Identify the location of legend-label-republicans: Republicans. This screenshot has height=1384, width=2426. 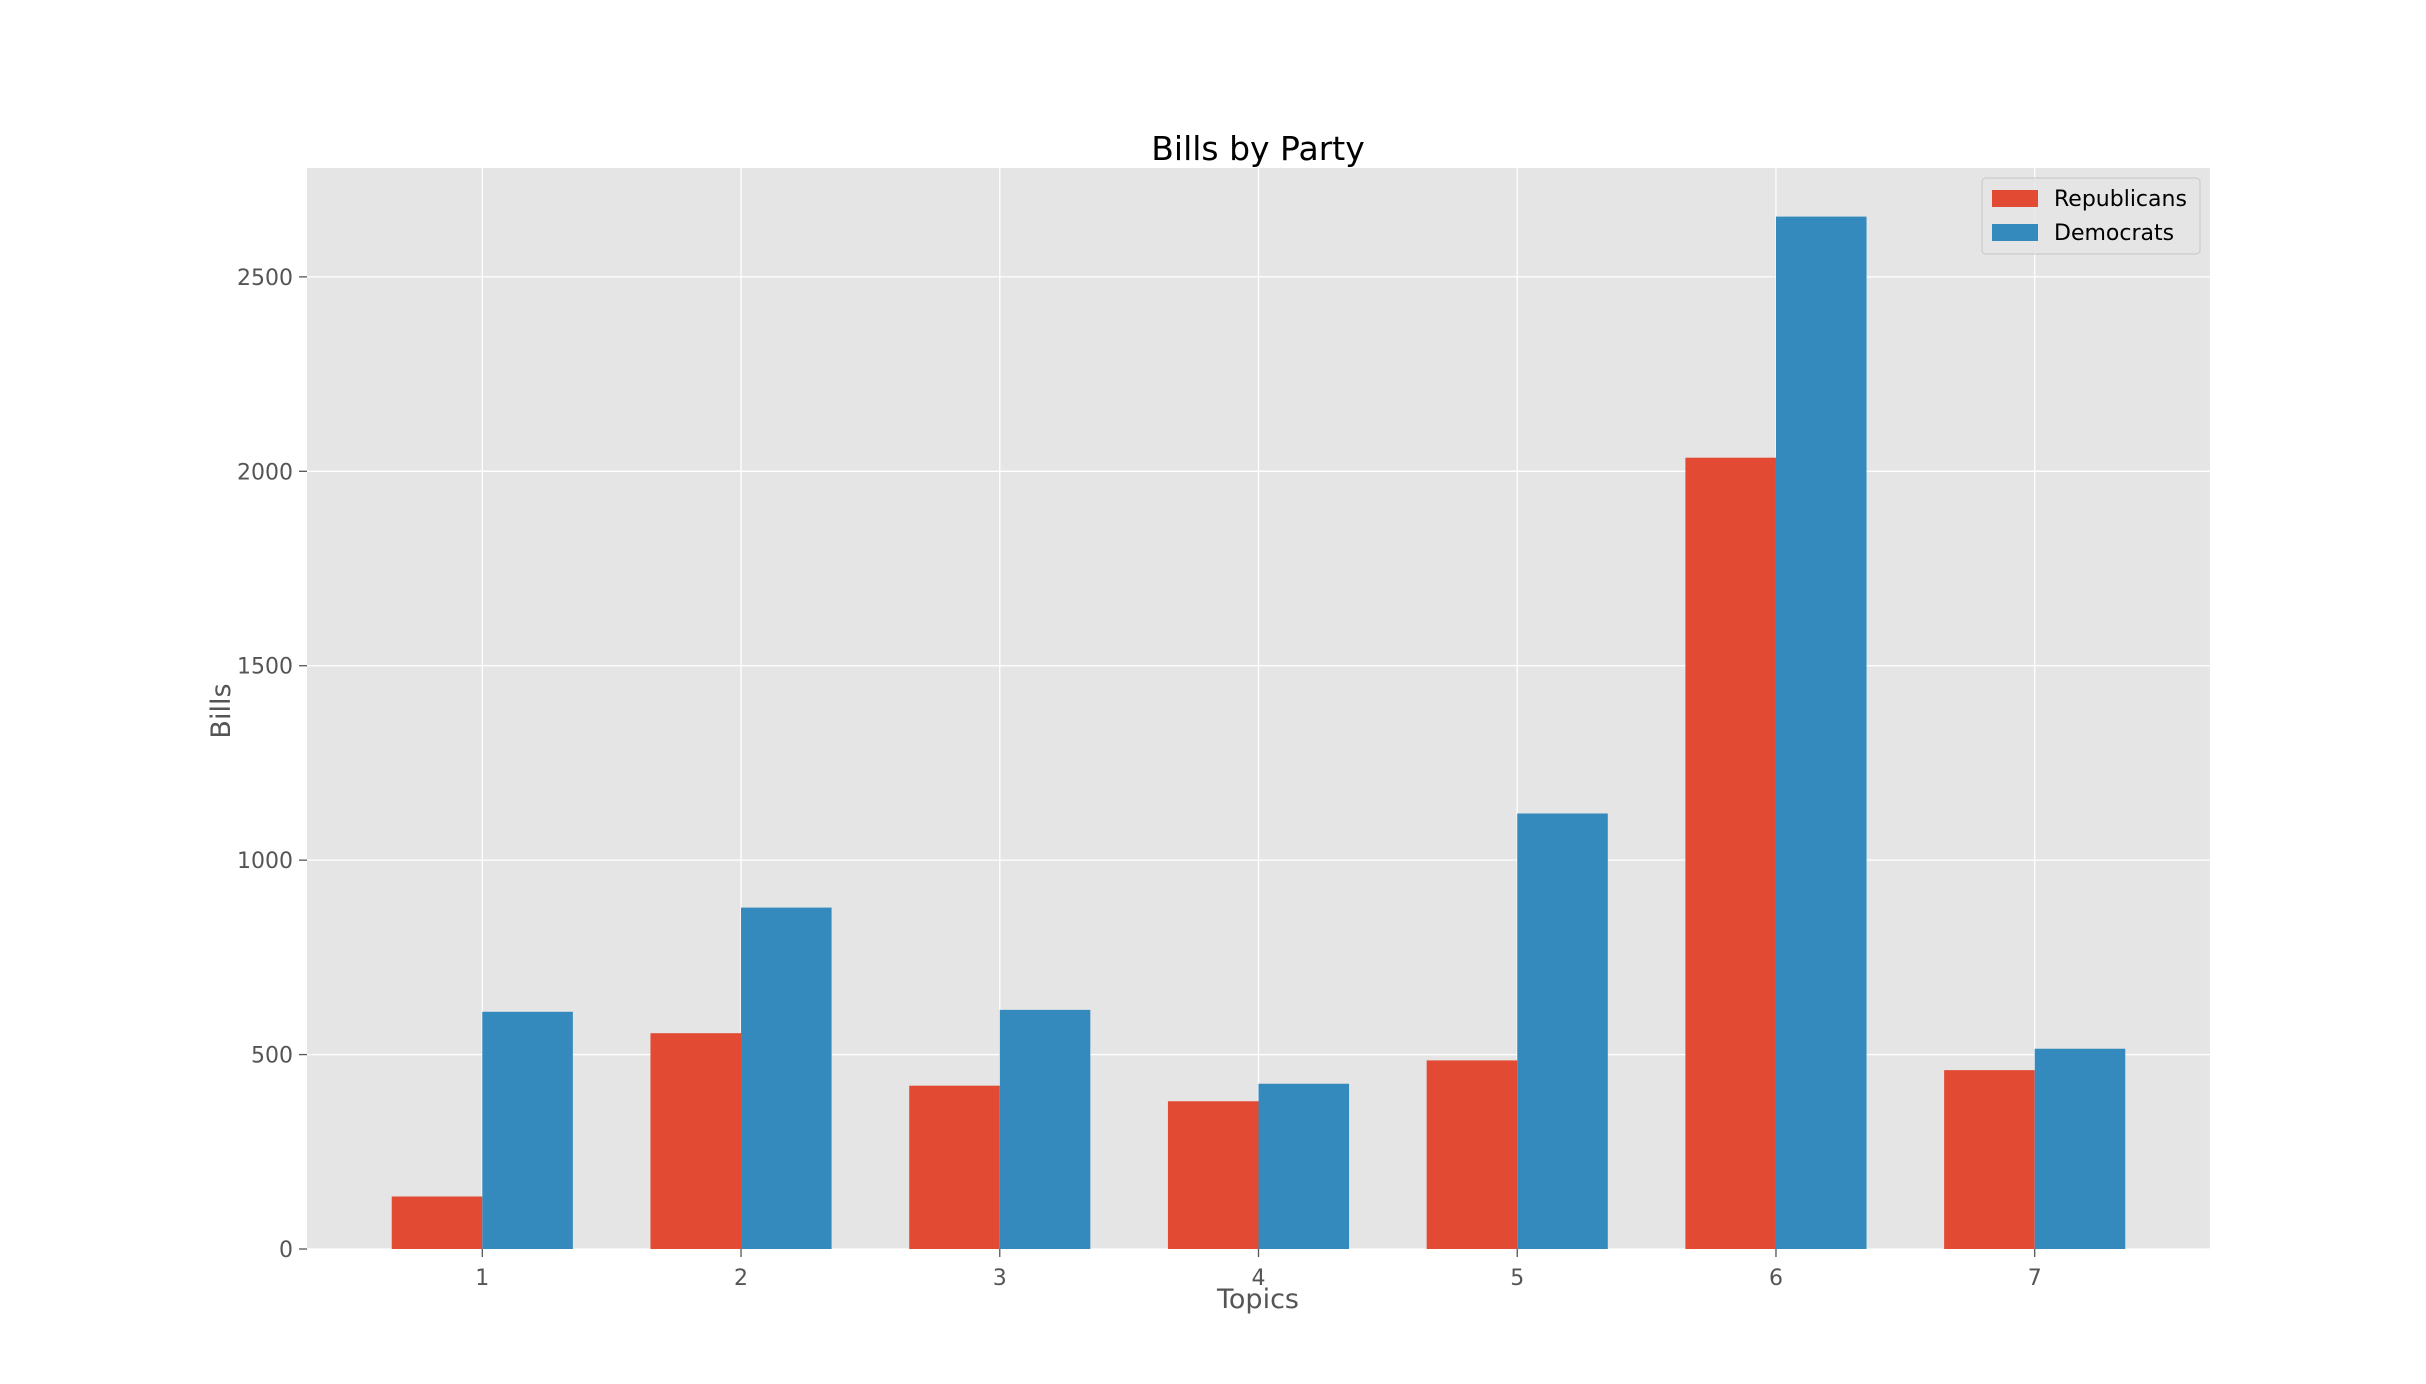
(2120, 199).